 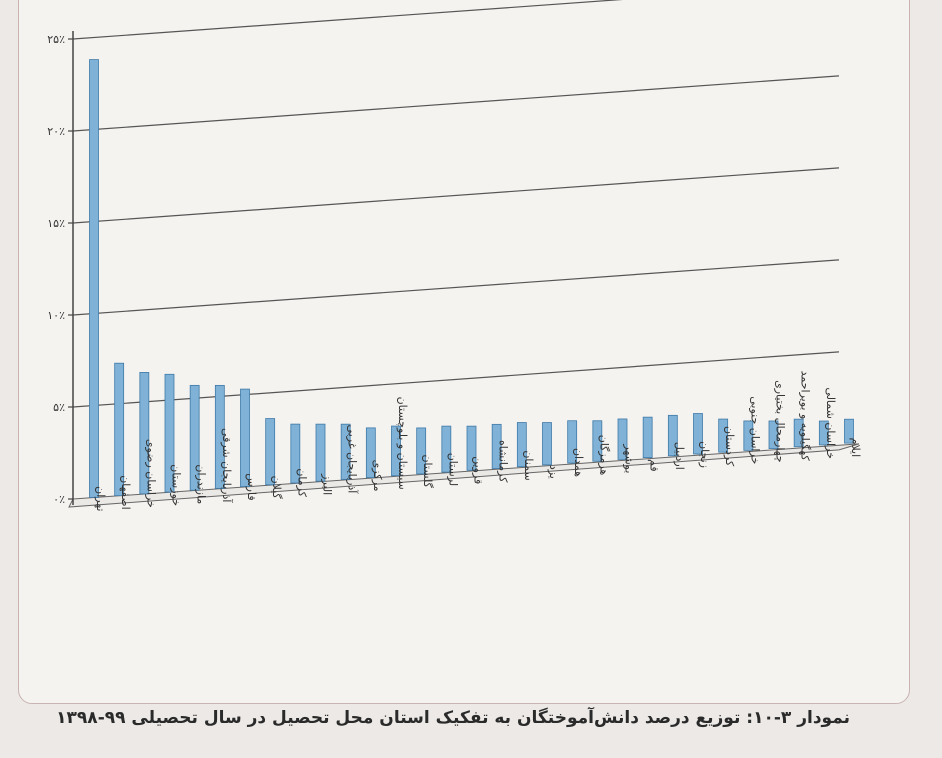 What do you see at coordinates (704, 454) in the screenshot?
I see `category-label: زنجان` at bounding box center [704, 454].